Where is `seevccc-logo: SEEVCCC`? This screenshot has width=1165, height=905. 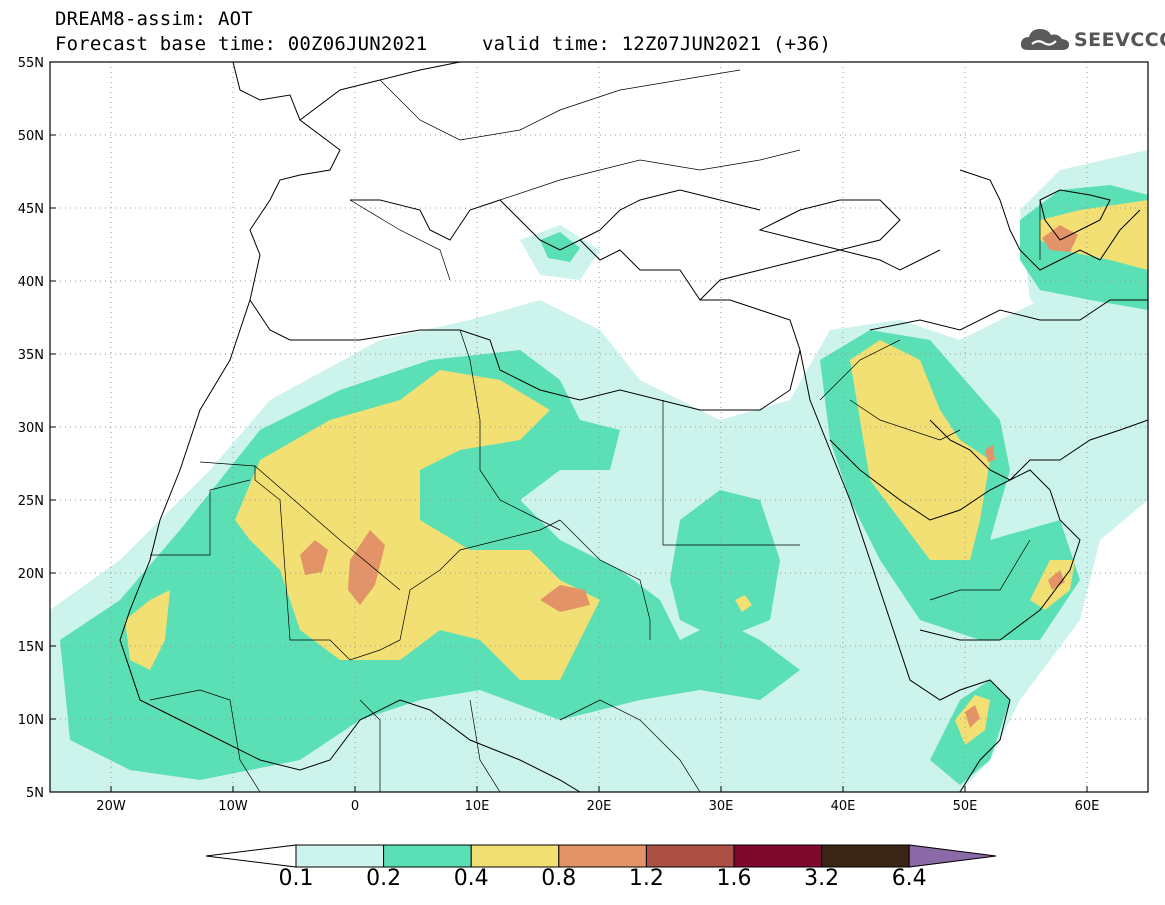 seevccc-logo: SEEVCCC is located at coordinates (1091, 40).